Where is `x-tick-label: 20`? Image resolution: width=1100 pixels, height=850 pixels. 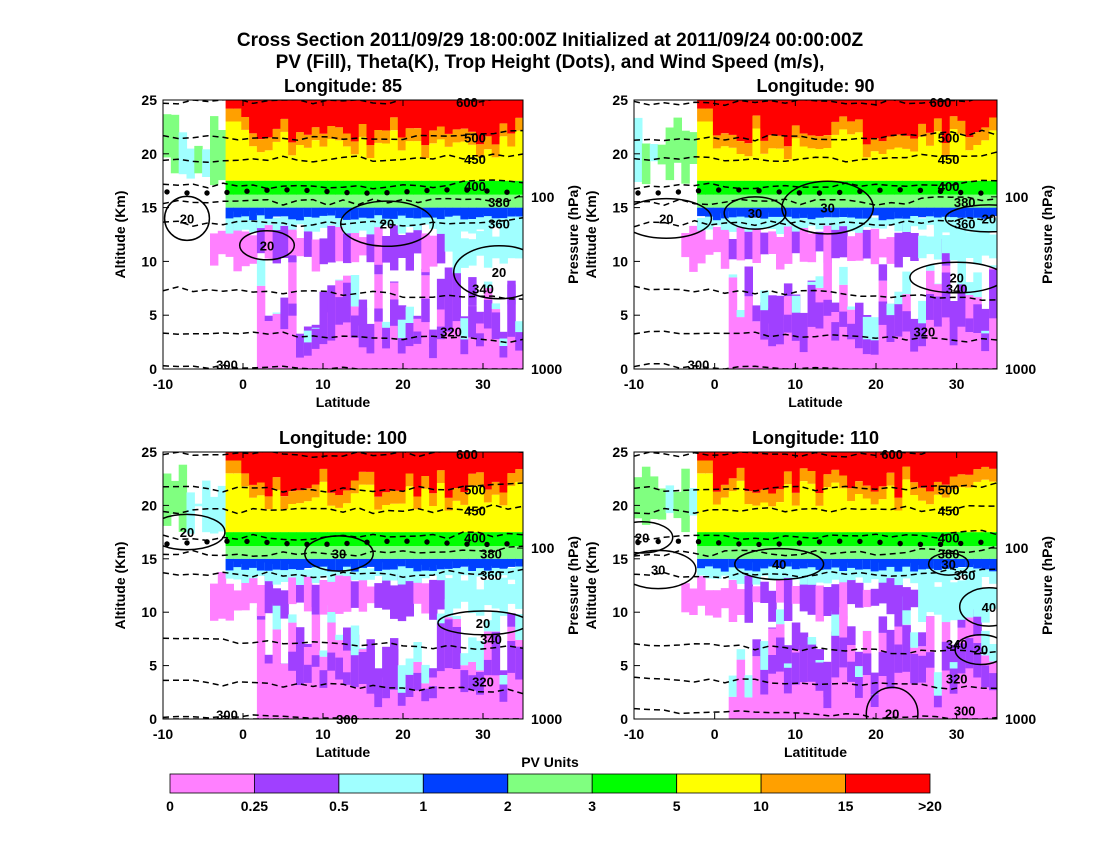 x-tick-label: 20 is located at coordinates (403, 734).